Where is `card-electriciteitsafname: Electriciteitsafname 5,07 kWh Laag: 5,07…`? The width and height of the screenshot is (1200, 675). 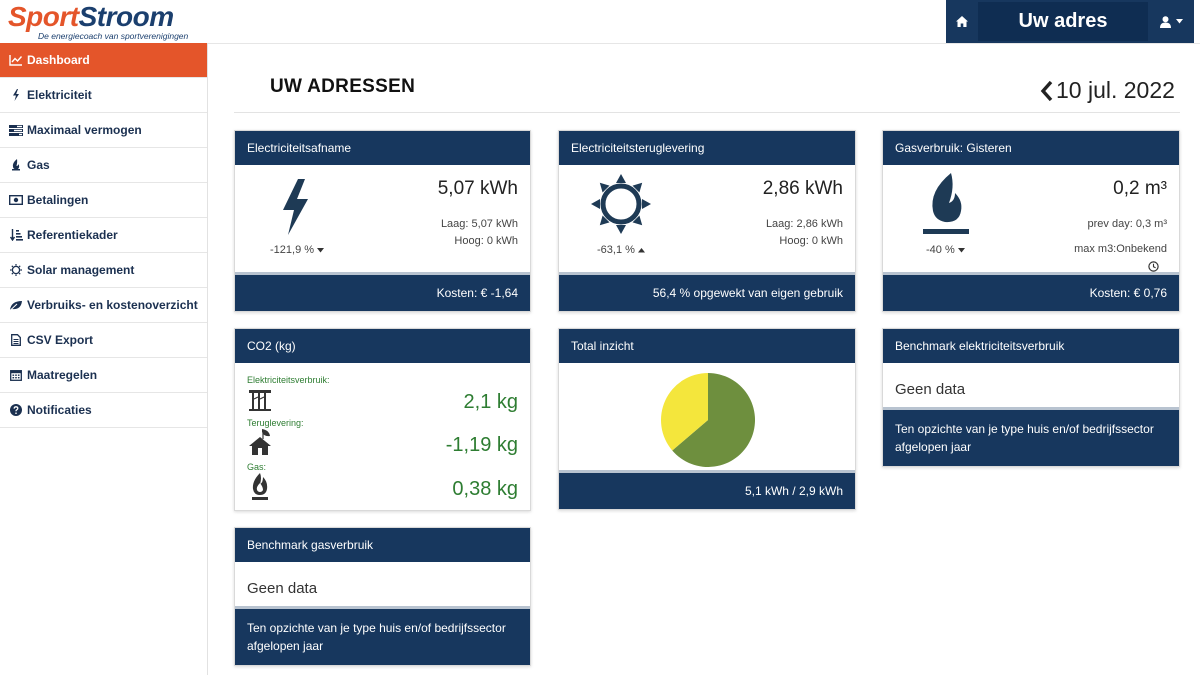
card-electriciteitsafname: Electriciteitsafname 5,07 kWh Laag: 5,07… is located at coordinates (382, 221).